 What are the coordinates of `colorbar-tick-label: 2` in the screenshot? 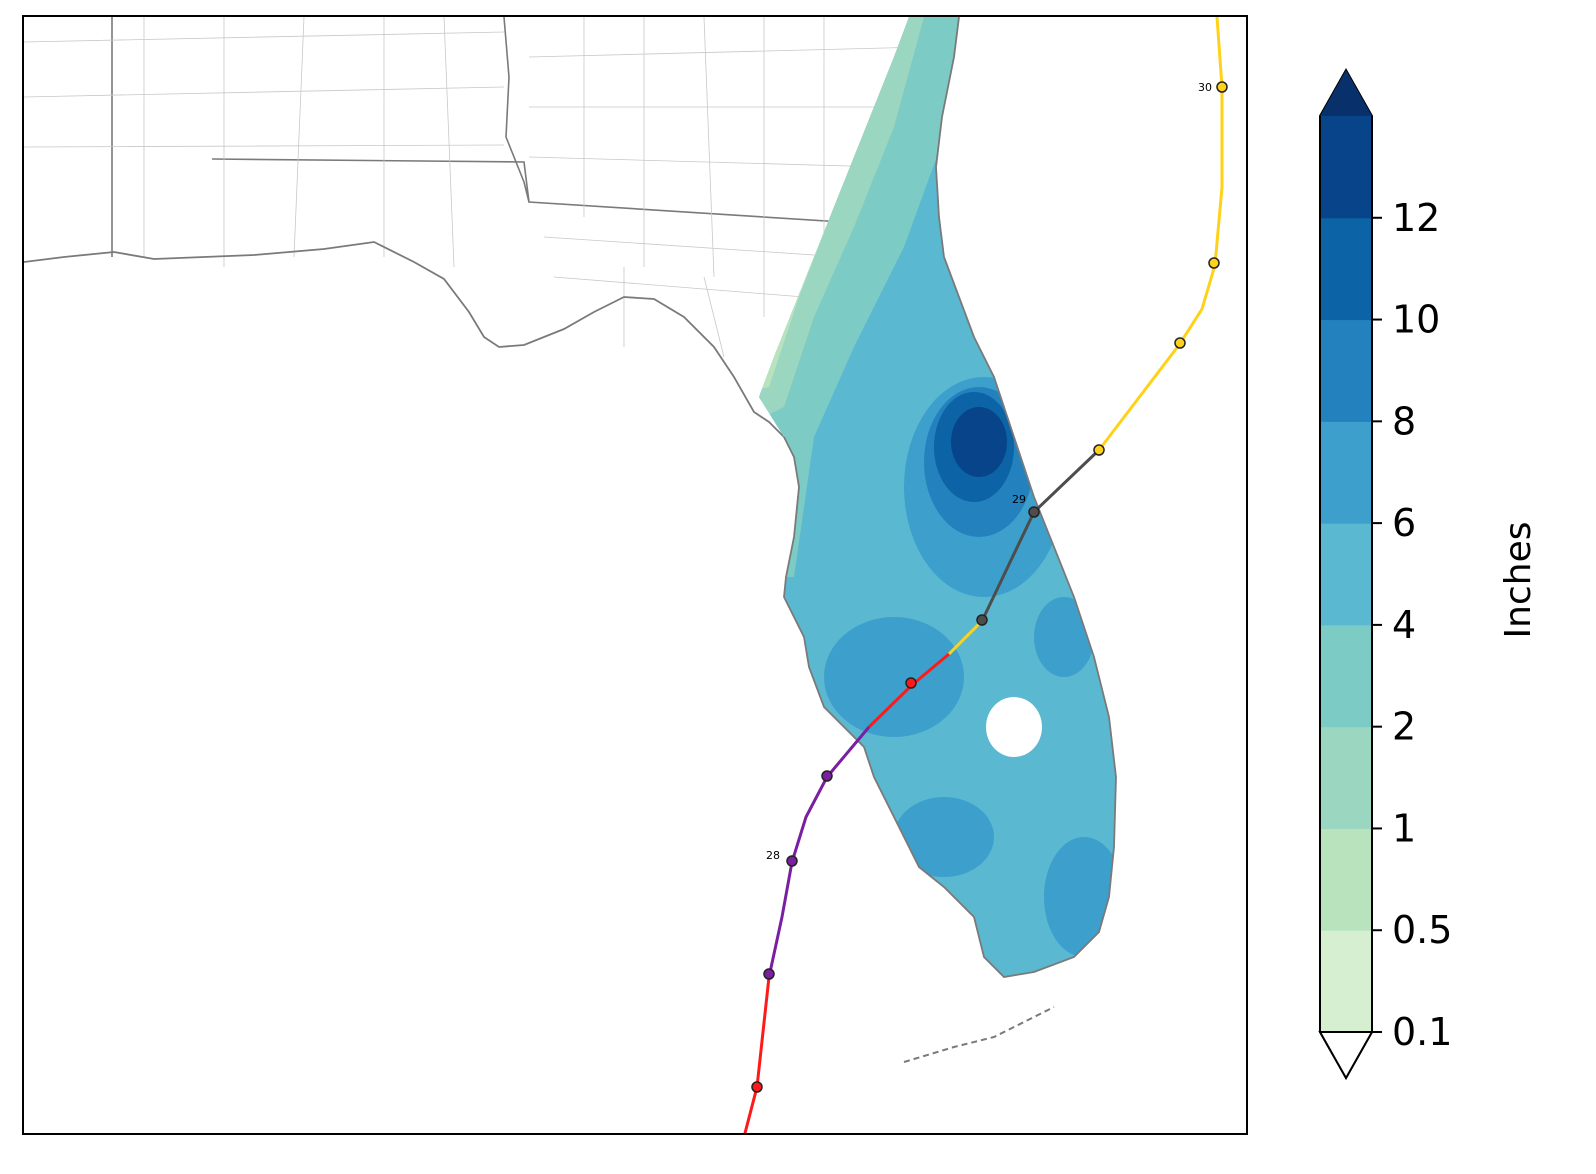 It's located at (1404, 727).